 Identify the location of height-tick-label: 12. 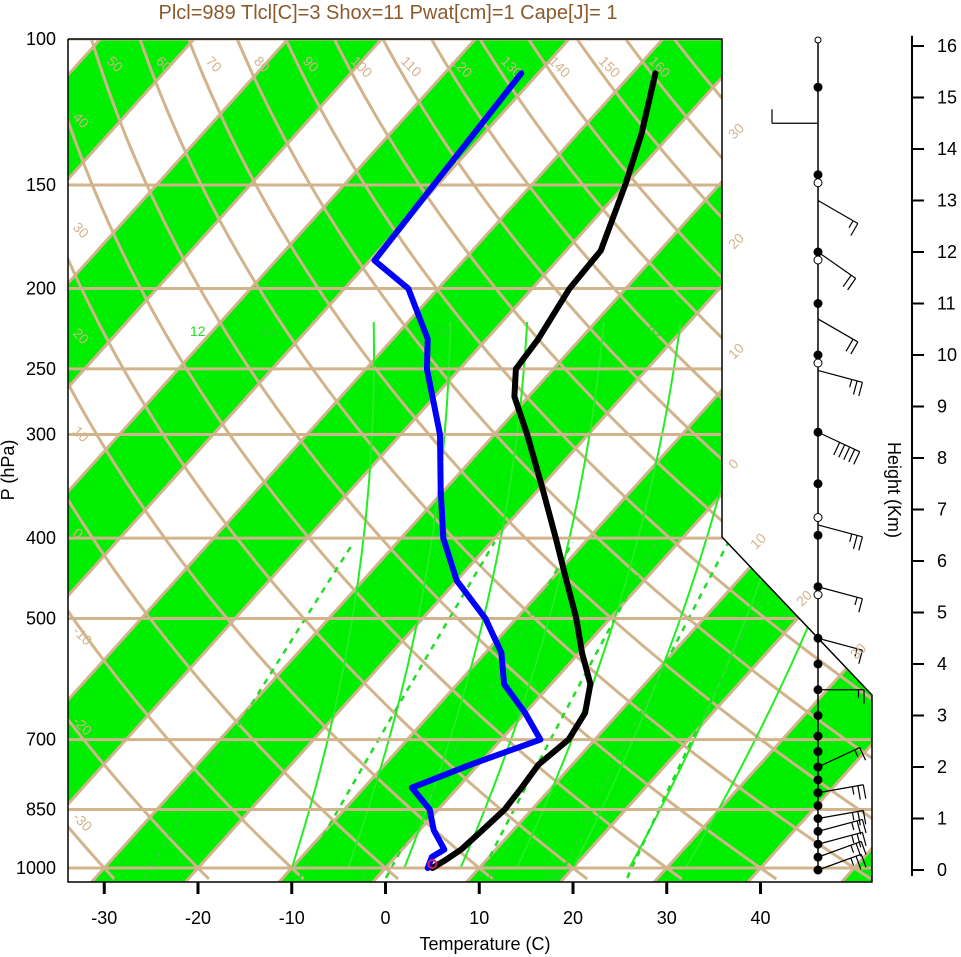
(947, 252).